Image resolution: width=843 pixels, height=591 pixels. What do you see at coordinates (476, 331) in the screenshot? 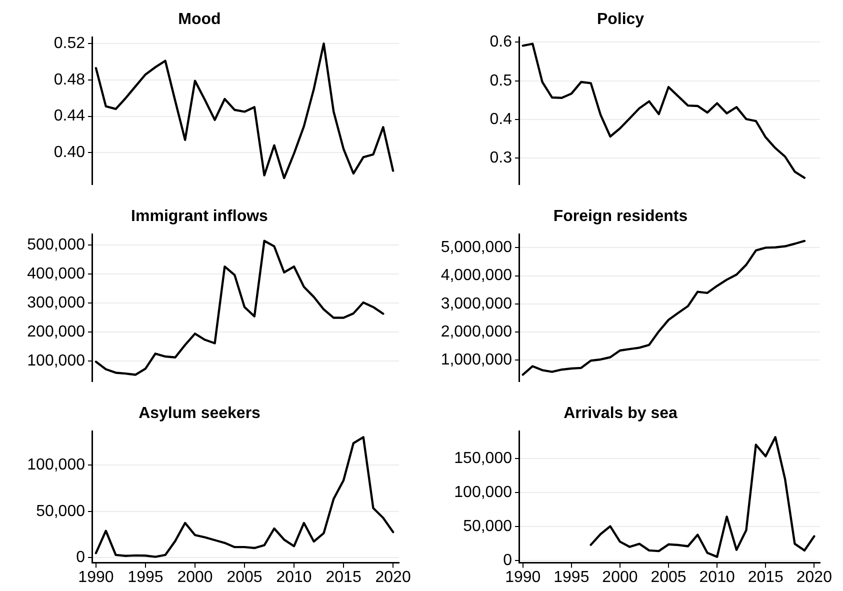
I see `y-tick-label: 2,000,000` at bounding box center [476, 331].